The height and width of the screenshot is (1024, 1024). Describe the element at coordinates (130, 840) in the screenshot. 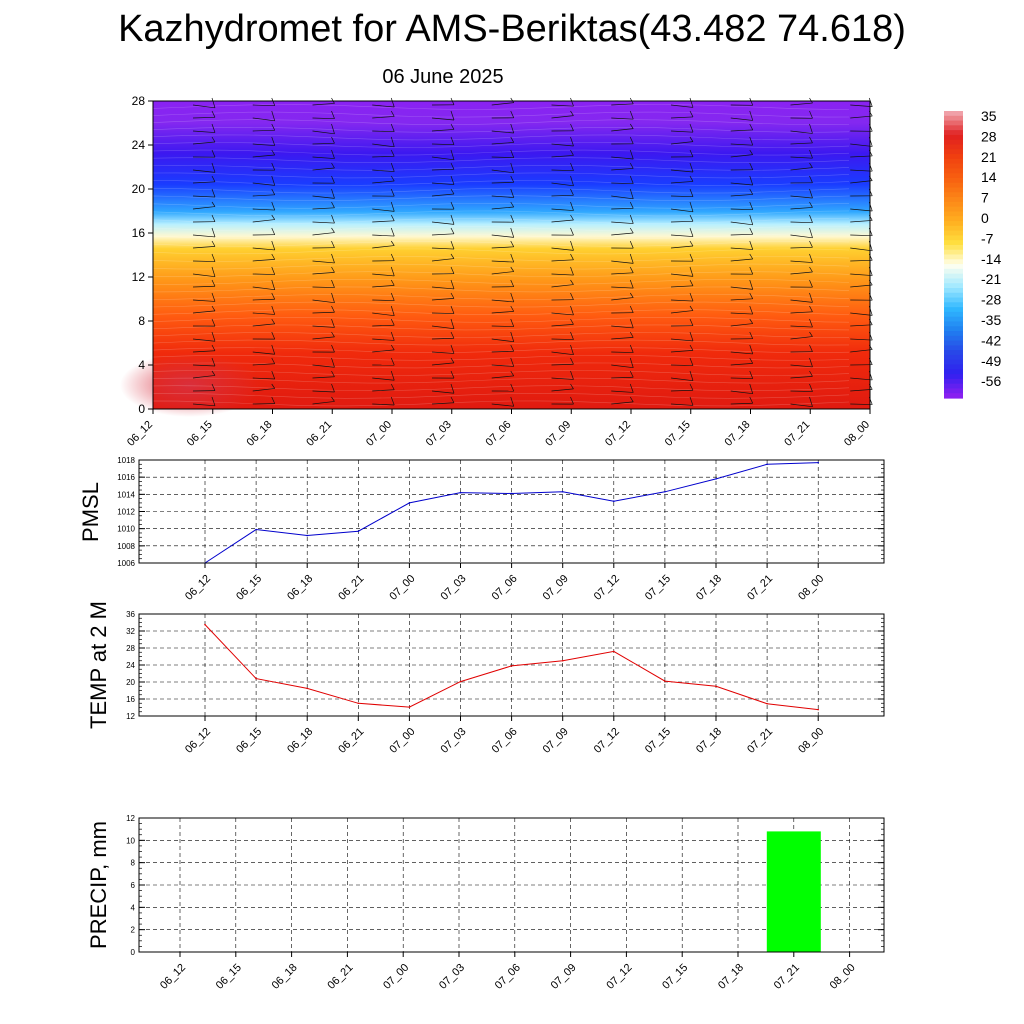

I see `precip-y-tick-label: 10` at that location.